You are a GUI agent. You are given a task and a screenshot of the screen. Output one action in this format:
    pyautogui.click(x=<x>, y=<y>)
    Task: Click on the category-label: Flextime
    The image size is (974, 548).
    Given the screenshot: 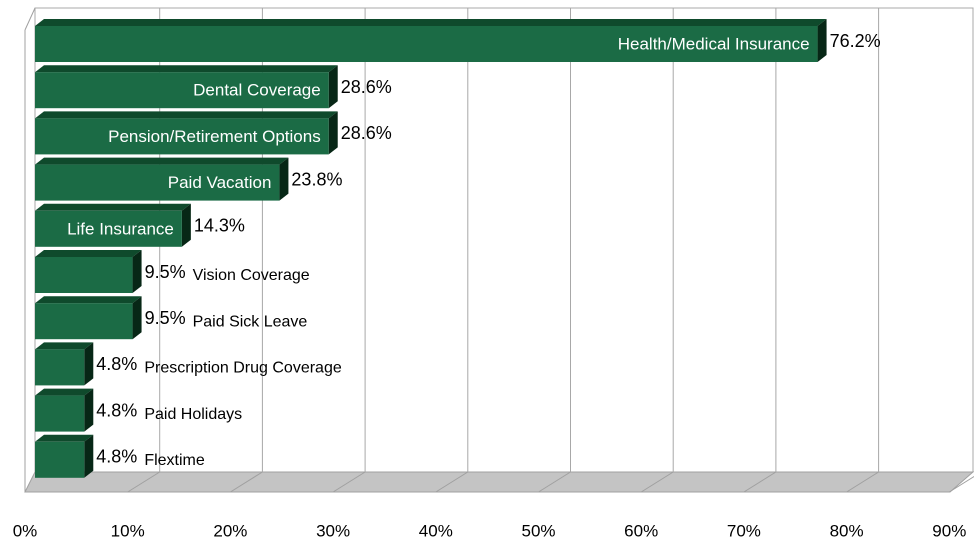 What is the action you would take?
    pyautogui.click(x=174, y=460)
    